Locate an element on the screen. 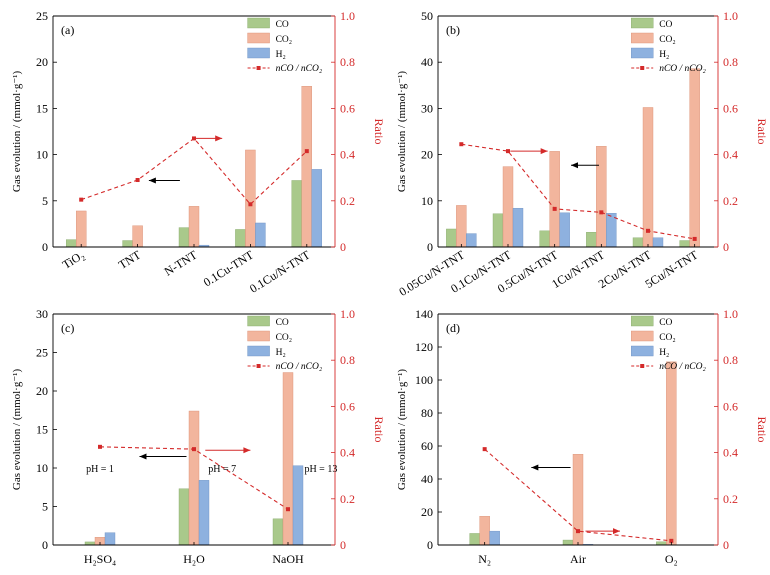 This screenshot has height=575, width=770. category-label-1: Air is located at coordinates (578, 559).